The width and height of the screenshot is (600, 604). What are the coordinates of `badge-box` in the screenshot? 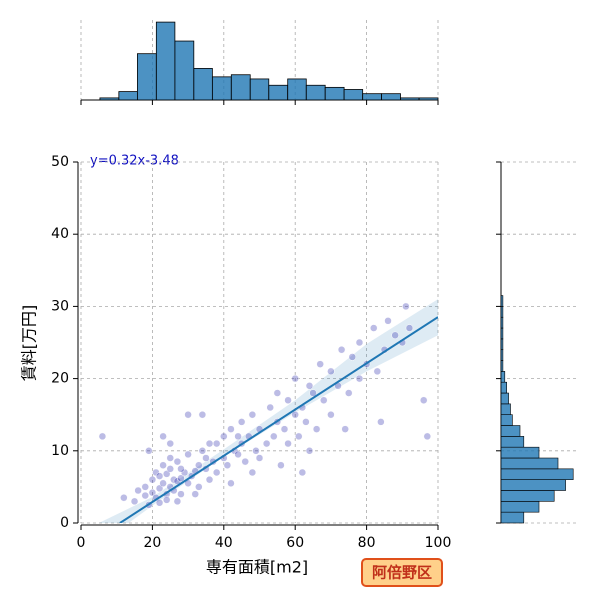 It's located at (402, 572).